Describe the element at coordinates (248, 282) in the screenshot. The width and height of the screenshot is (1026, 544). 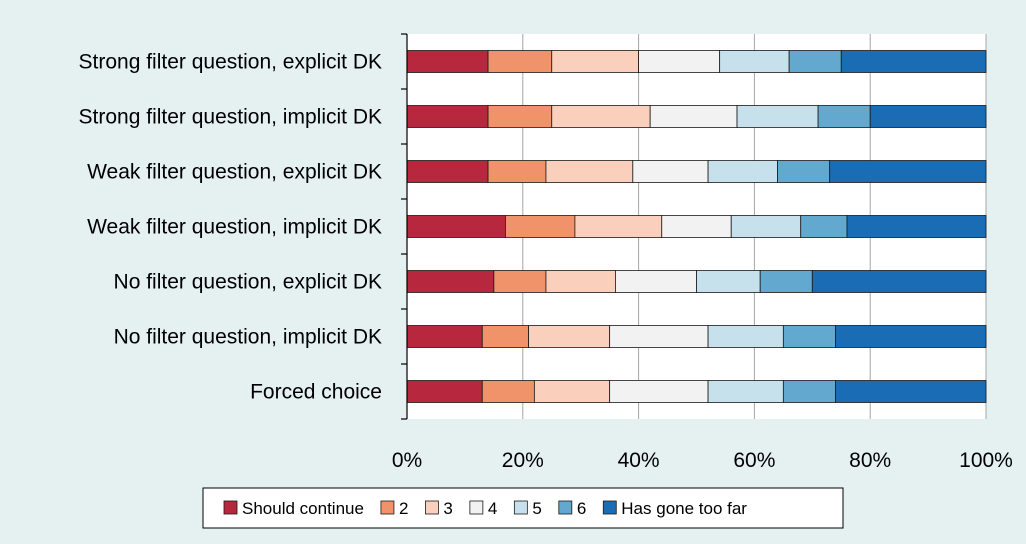
I see `category-label: No filter question, explicit DK` at that location.